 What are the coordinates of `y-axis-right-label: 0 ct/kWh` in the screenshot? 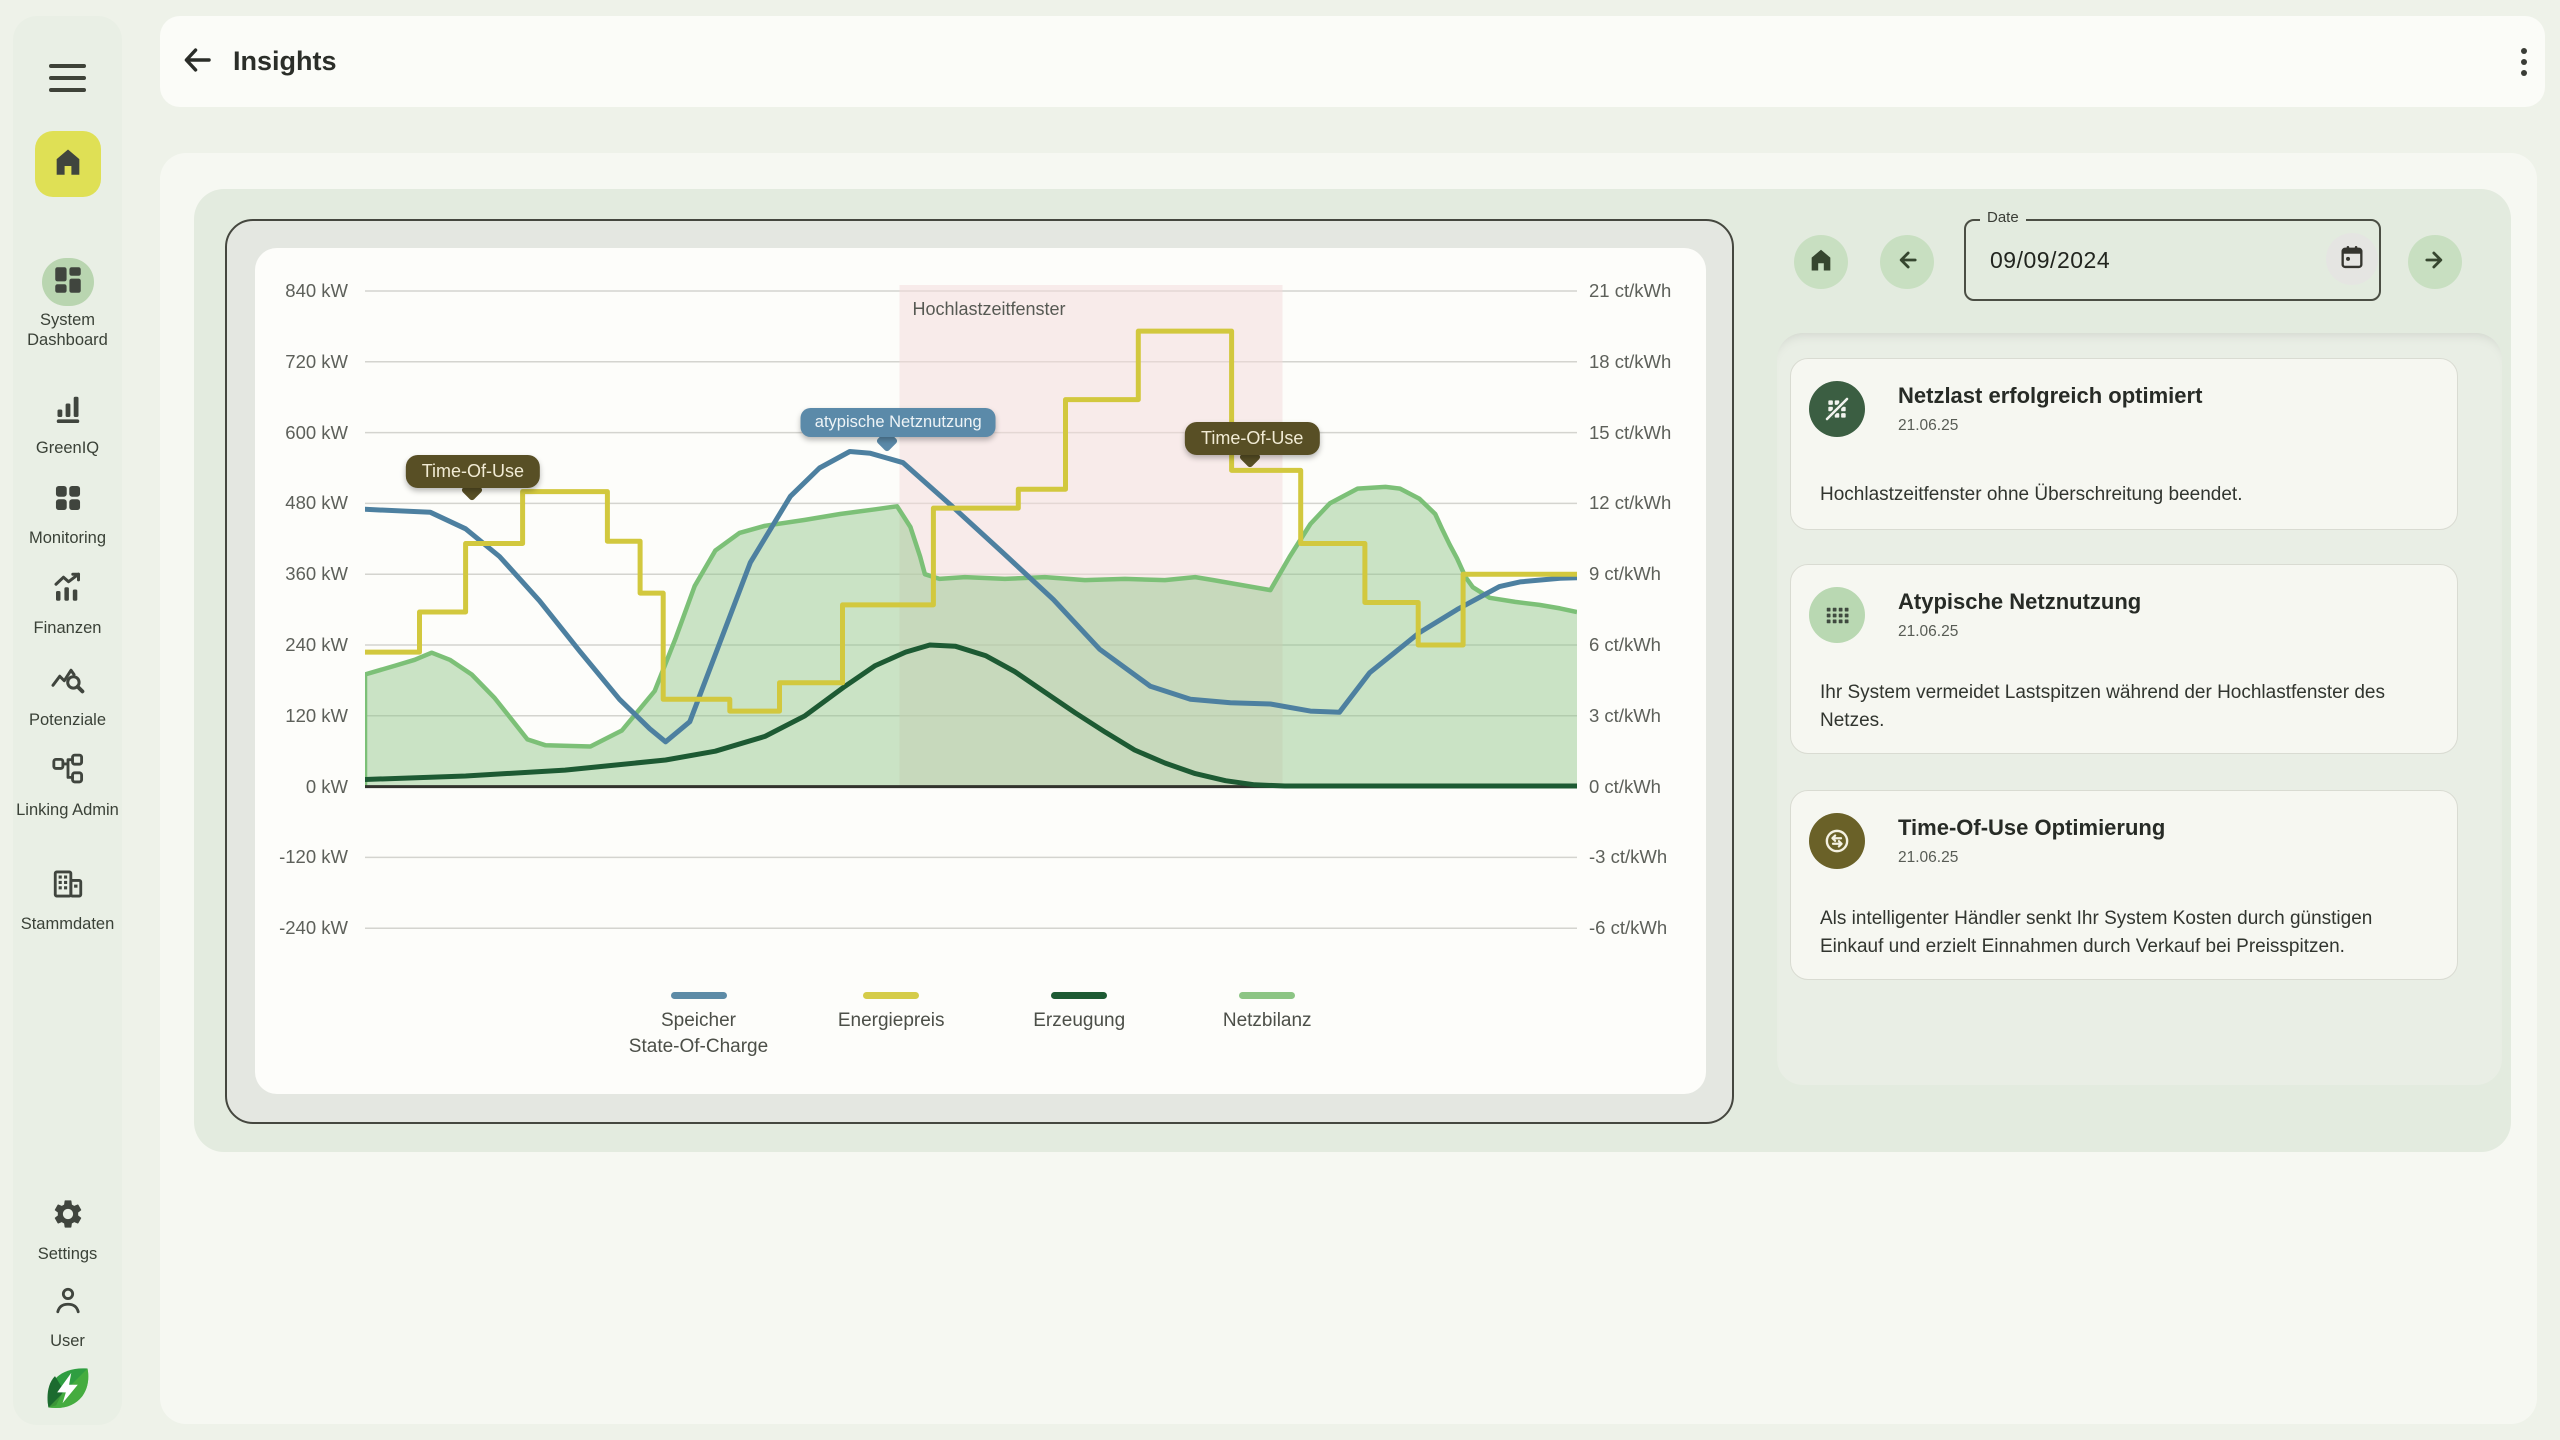 It's located at (1625, 786).